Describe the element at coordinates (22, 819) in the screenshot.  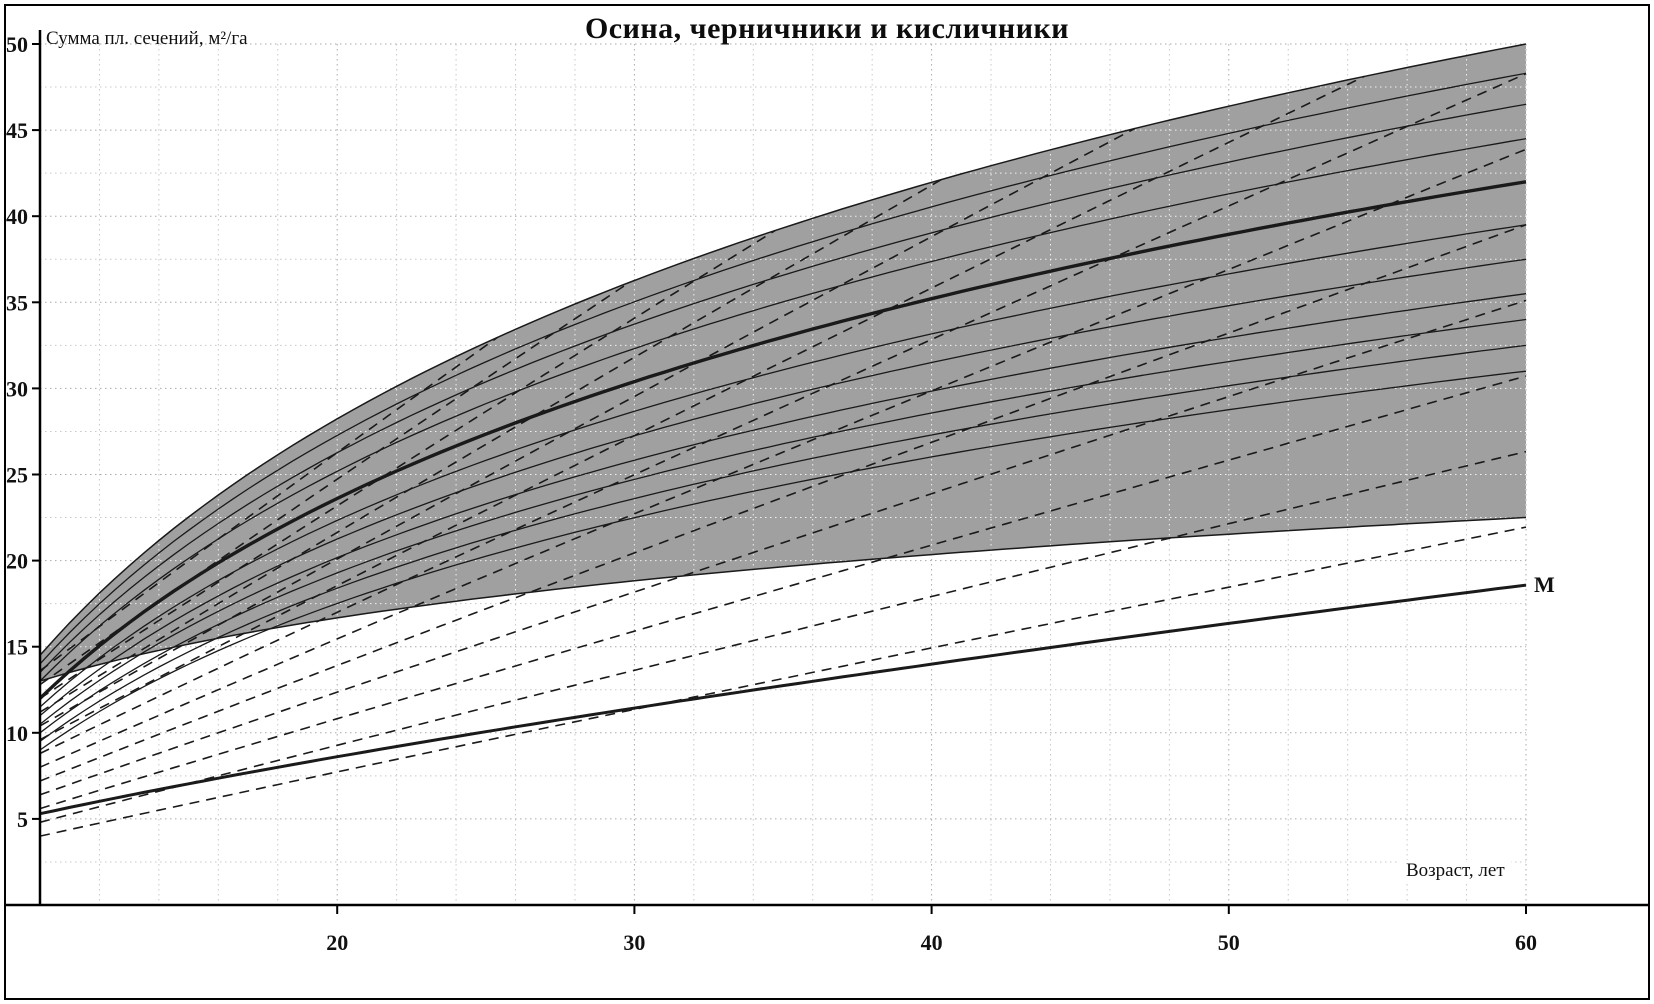
I see `svg-text: 5` at that location.